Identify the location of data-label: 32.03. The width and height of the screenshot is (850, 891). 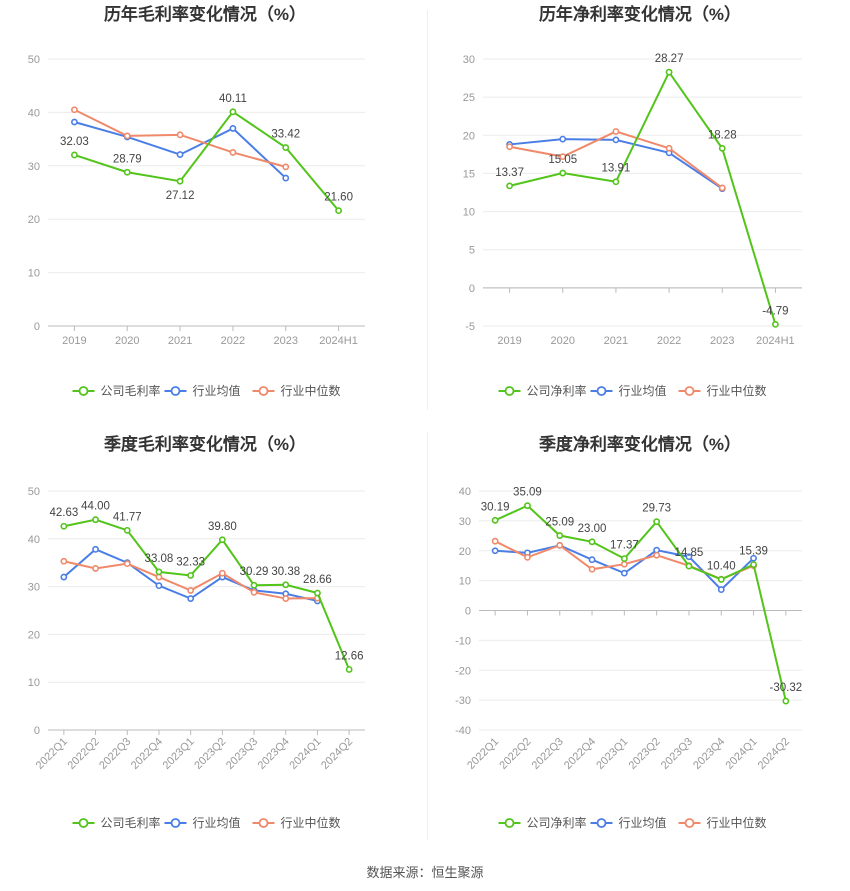
(74, 142).